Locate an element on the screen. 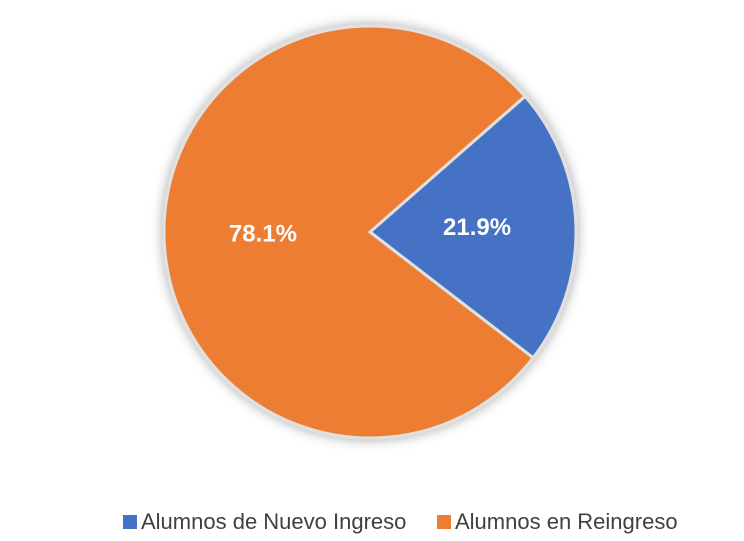 The image size is (744, 541). data-label: 78.1% is located at coordinates (263, 234).